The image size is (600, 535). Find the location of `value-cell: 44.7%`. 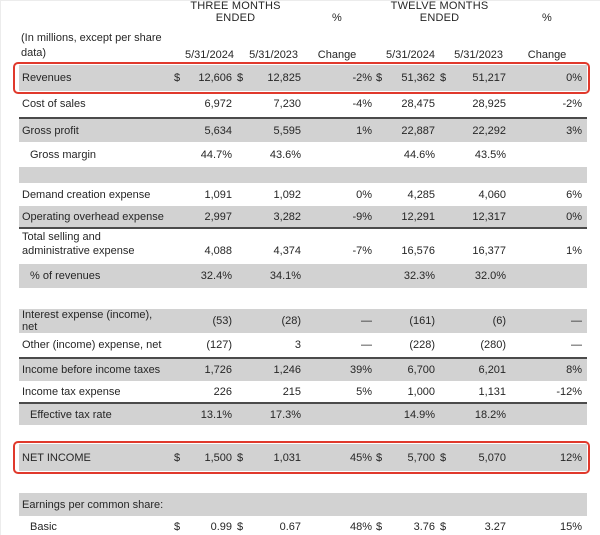

value-cell: 44.7% is located at coordinates (216, 154).